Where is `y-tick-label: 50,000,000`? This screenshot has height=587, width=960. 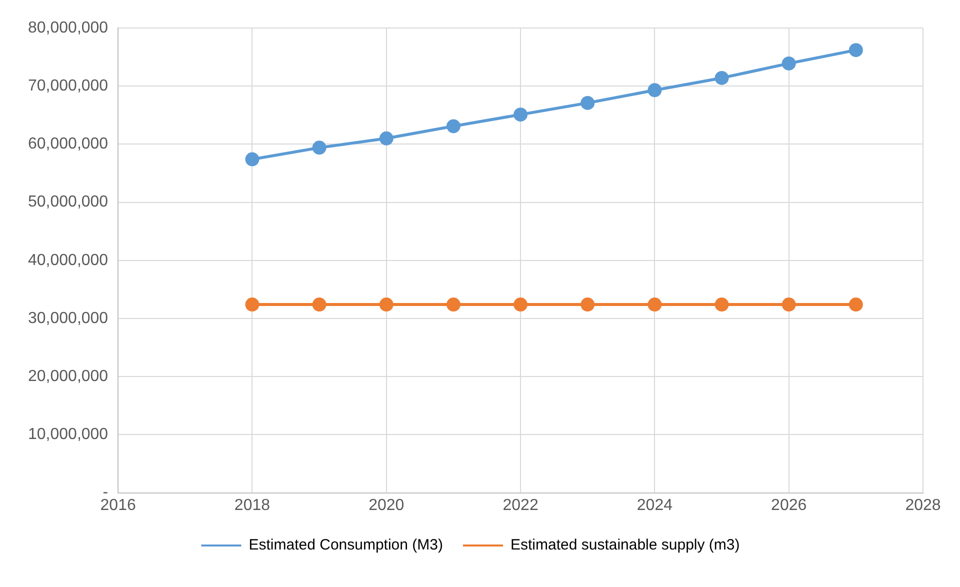 y-tick-label: 50,000,000 is located at coordinates (68, 202).